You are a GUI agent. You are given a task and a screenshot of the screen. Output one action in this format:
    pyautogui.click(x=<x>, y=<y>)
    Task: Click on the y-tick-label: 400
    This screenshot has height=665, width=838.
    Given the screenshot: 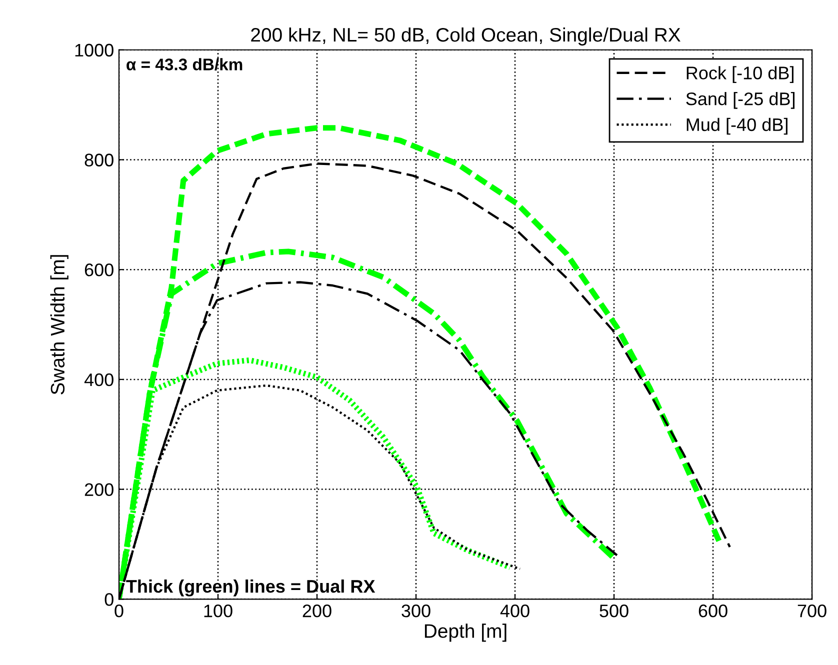 What is the action you would take?
    pyautogui.click(x=99, y=379)
    